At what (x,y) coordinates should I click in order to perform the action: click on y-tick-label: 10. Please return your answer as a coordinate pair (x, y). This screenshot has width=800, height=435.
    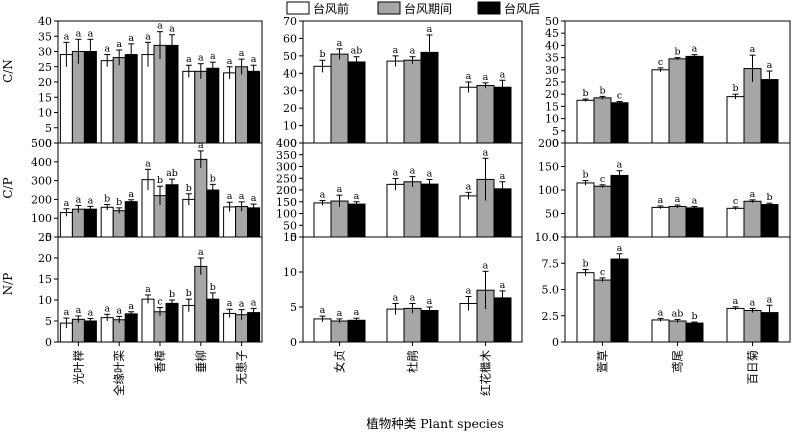
    Looking at the image, I should click on (290, 126).